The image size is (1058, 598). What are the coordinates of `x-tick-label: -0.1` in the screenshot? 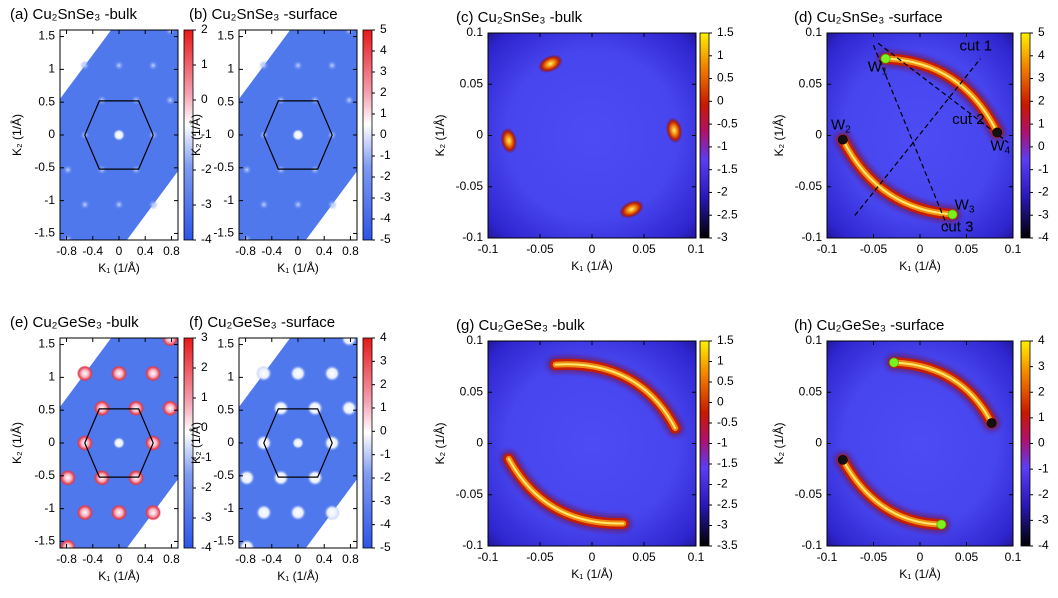 It's located at (827, 249).